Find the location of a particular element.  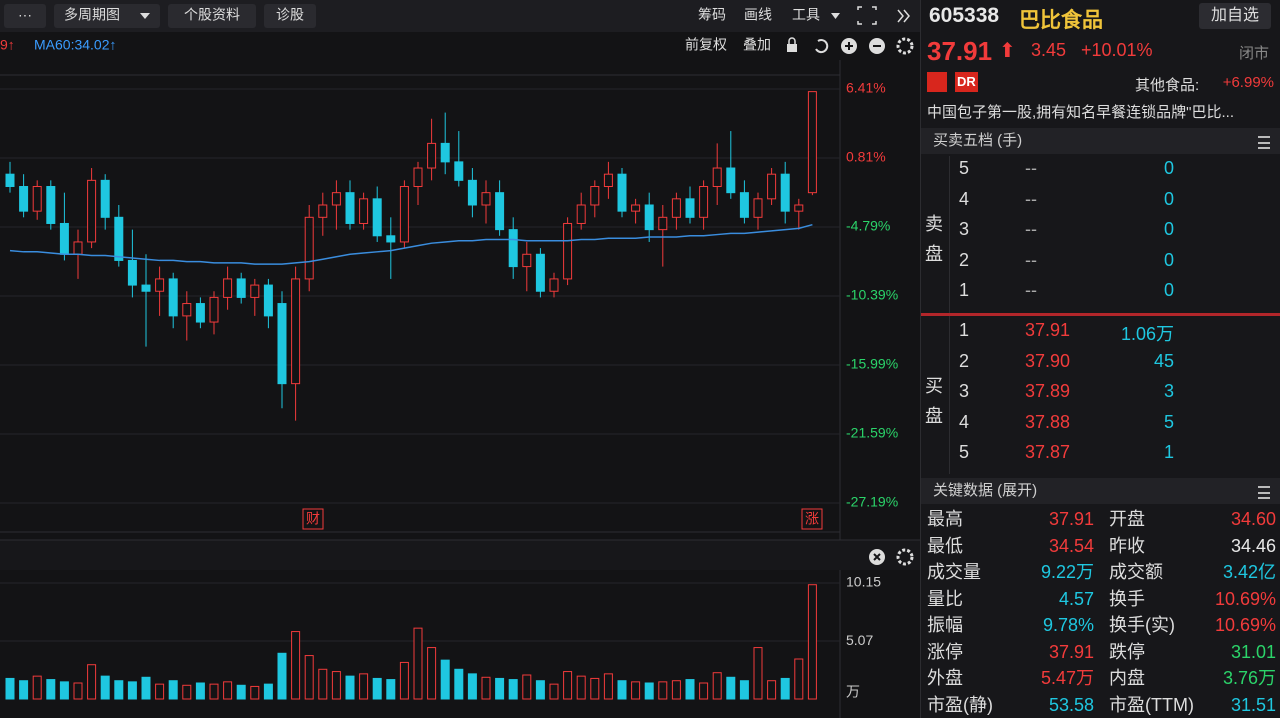

ma60-line is located at coordinates (411, 244).